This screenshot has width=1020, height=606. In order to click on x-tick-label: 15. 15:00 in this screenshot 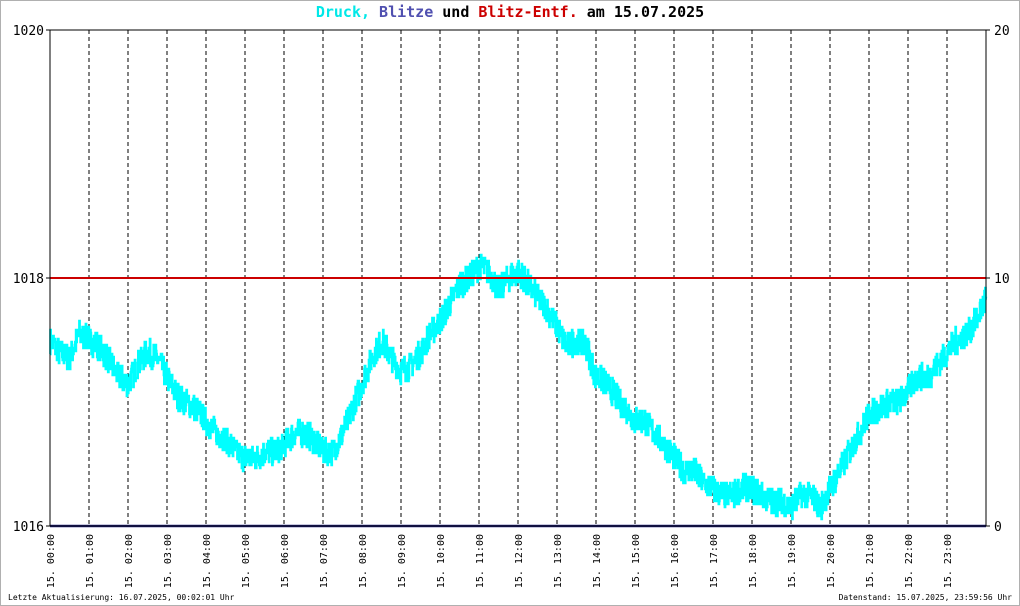, I will do `click(636, 561)`.